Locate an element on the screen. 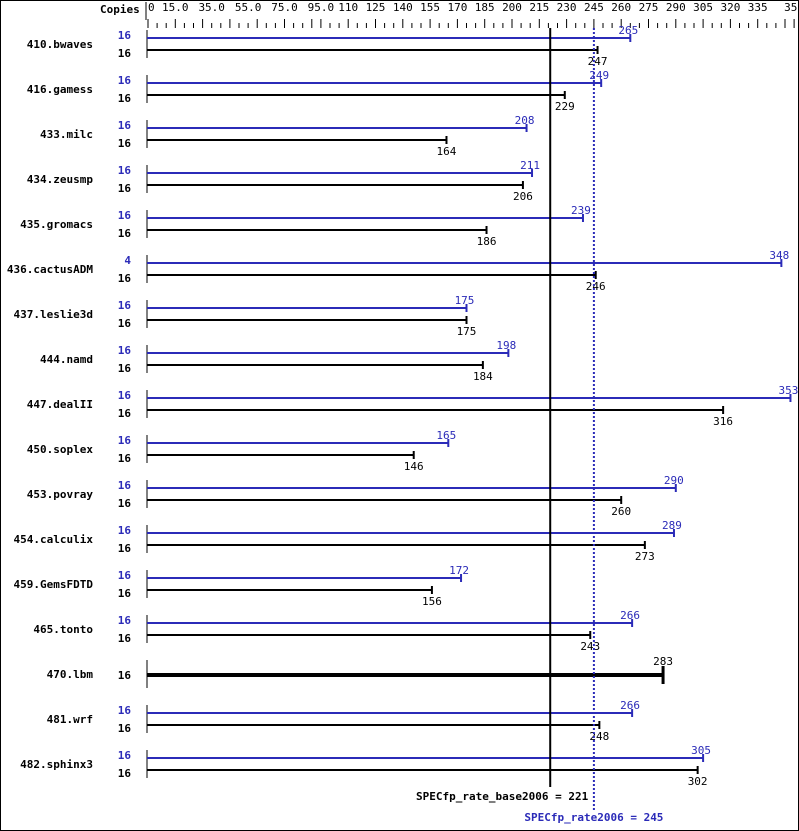  base-value-label: 184 is located at coordinates (483, 376).